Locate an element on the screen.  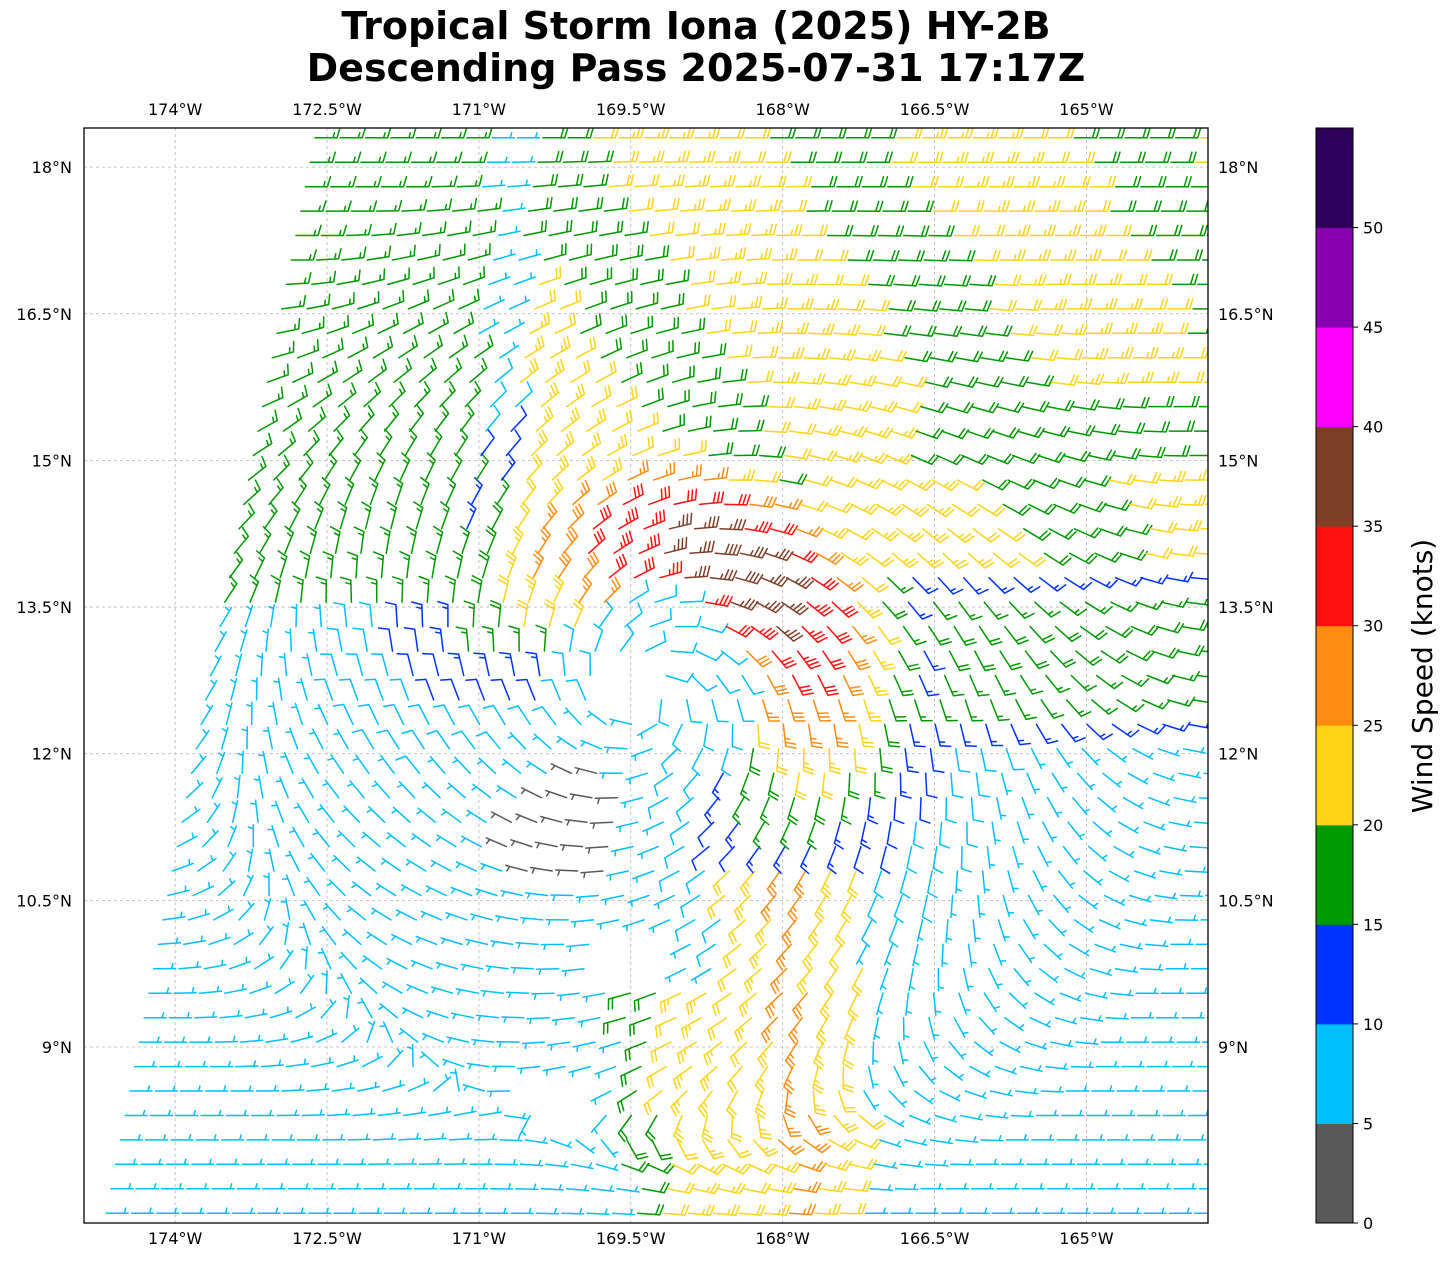
lon-tick-label-top: 169.5°W is located at coordinates (631, 109).